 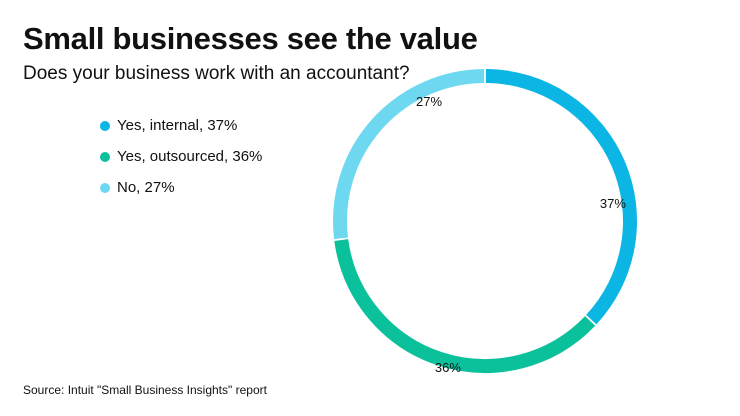 I want to click on donut-slice-yes-outsourced, so click(x=465, y=306).